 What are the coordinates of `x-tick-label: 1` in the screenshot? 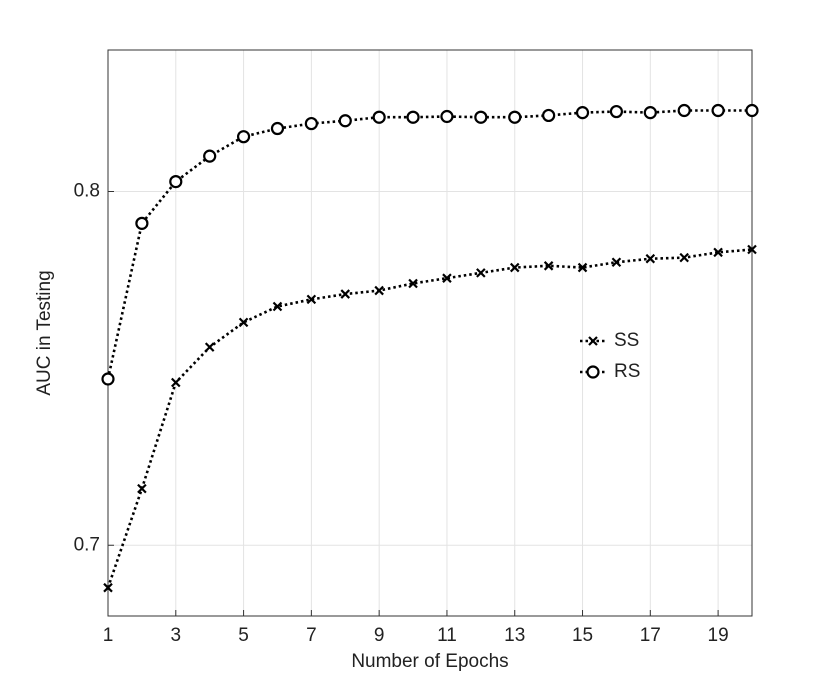 It's located at (108, 635).